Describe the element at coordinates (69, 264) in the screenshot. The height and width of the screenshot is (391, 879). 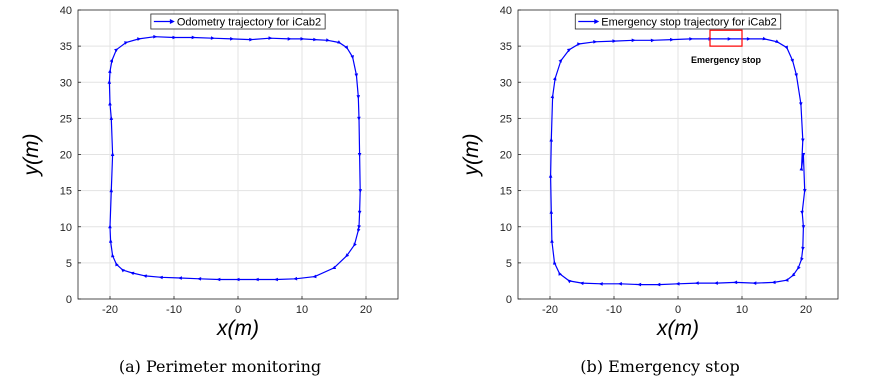
I see `chart-a-y-tick-label: 5` at that location.